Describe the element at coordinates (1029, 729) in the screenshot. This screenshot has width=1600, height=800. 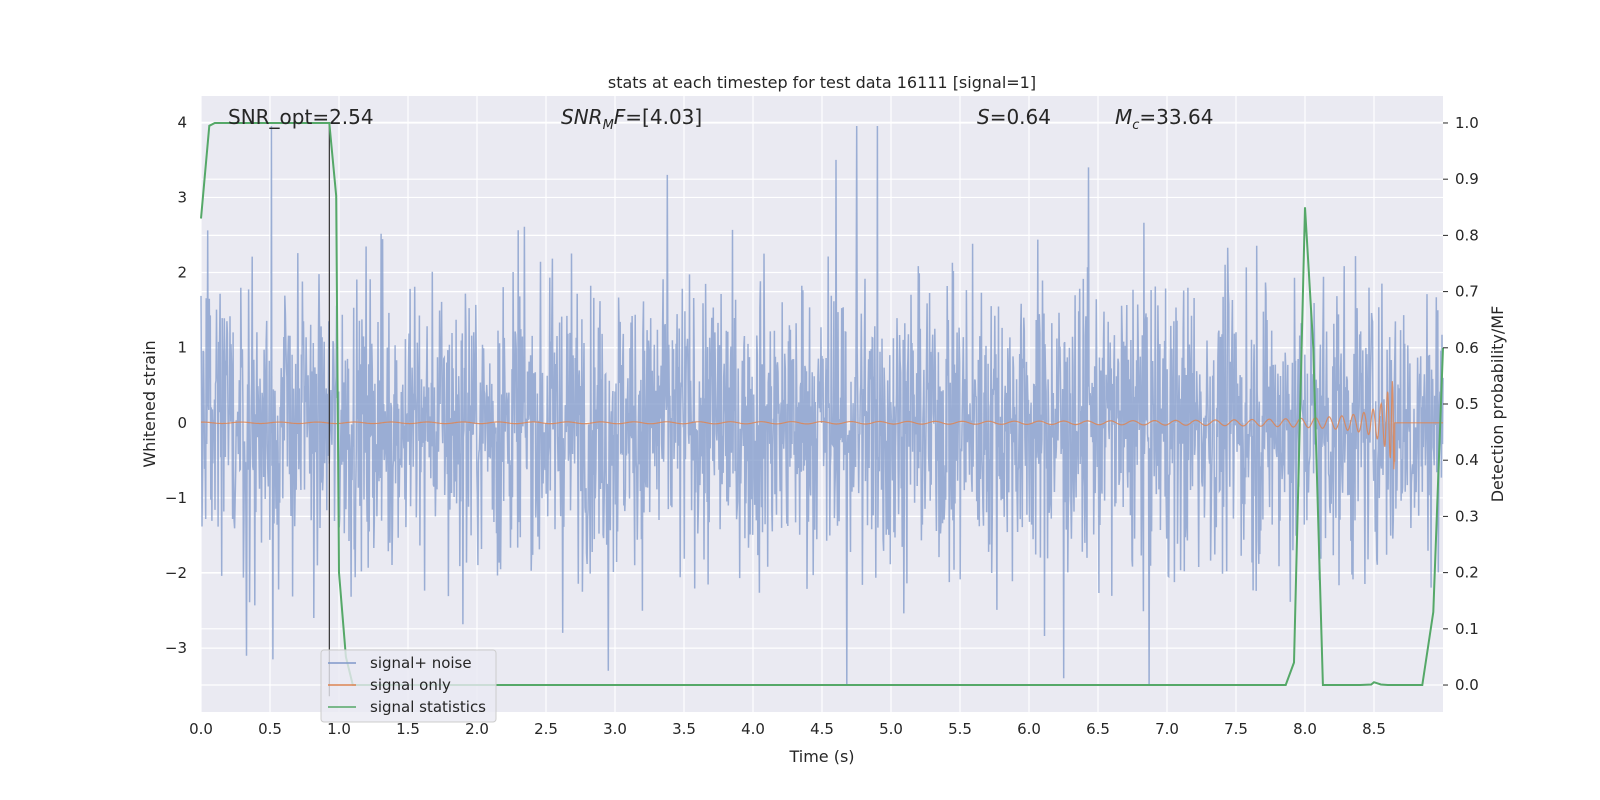
I see `x-tick-label: 6.0` at that location.